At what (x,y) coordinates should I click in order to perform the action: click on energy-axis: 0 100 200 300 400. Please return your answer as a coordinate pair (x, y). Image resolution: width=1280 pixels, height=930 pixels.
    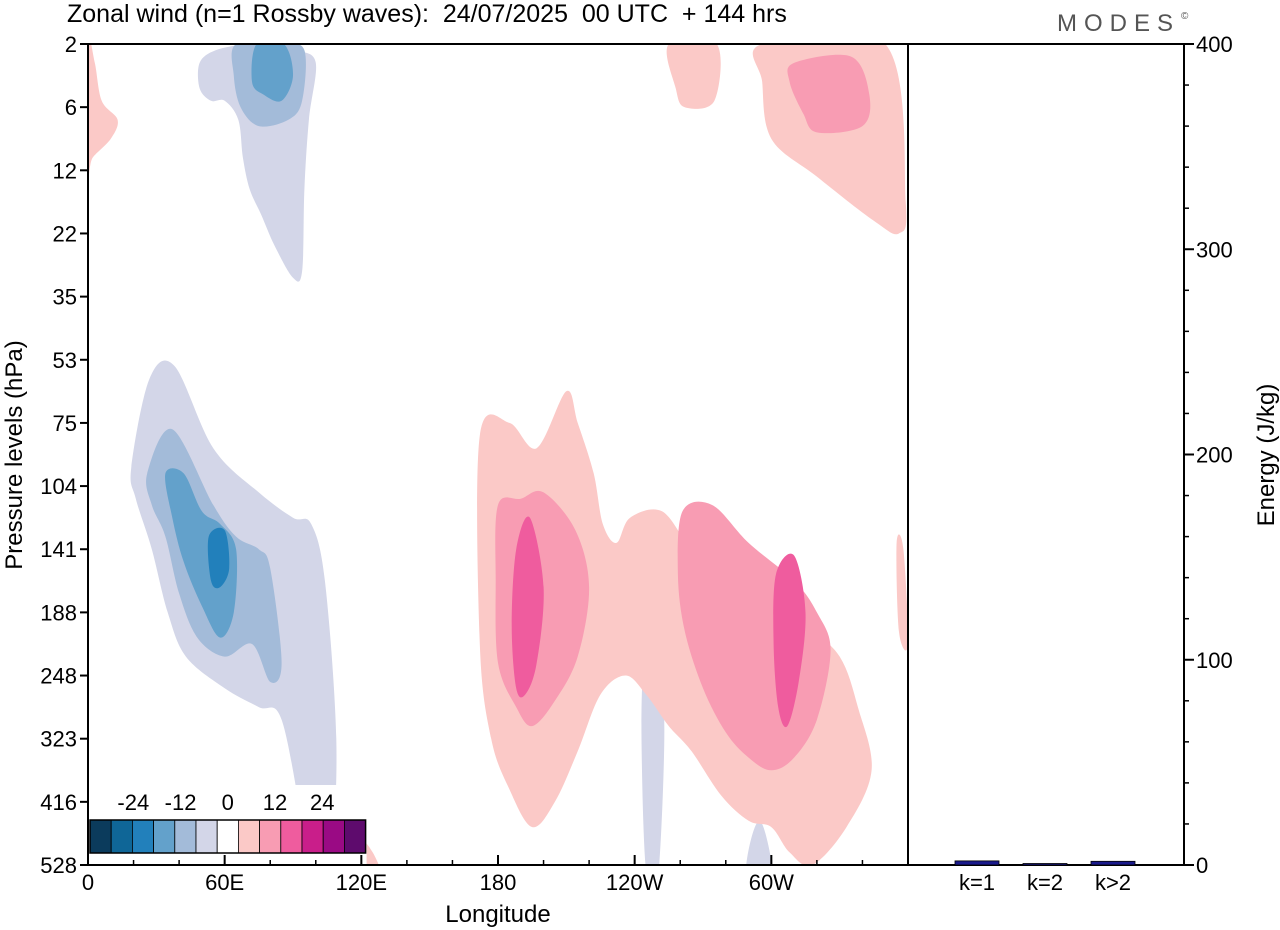
    Looking at the image, I should click on (1208, 455).